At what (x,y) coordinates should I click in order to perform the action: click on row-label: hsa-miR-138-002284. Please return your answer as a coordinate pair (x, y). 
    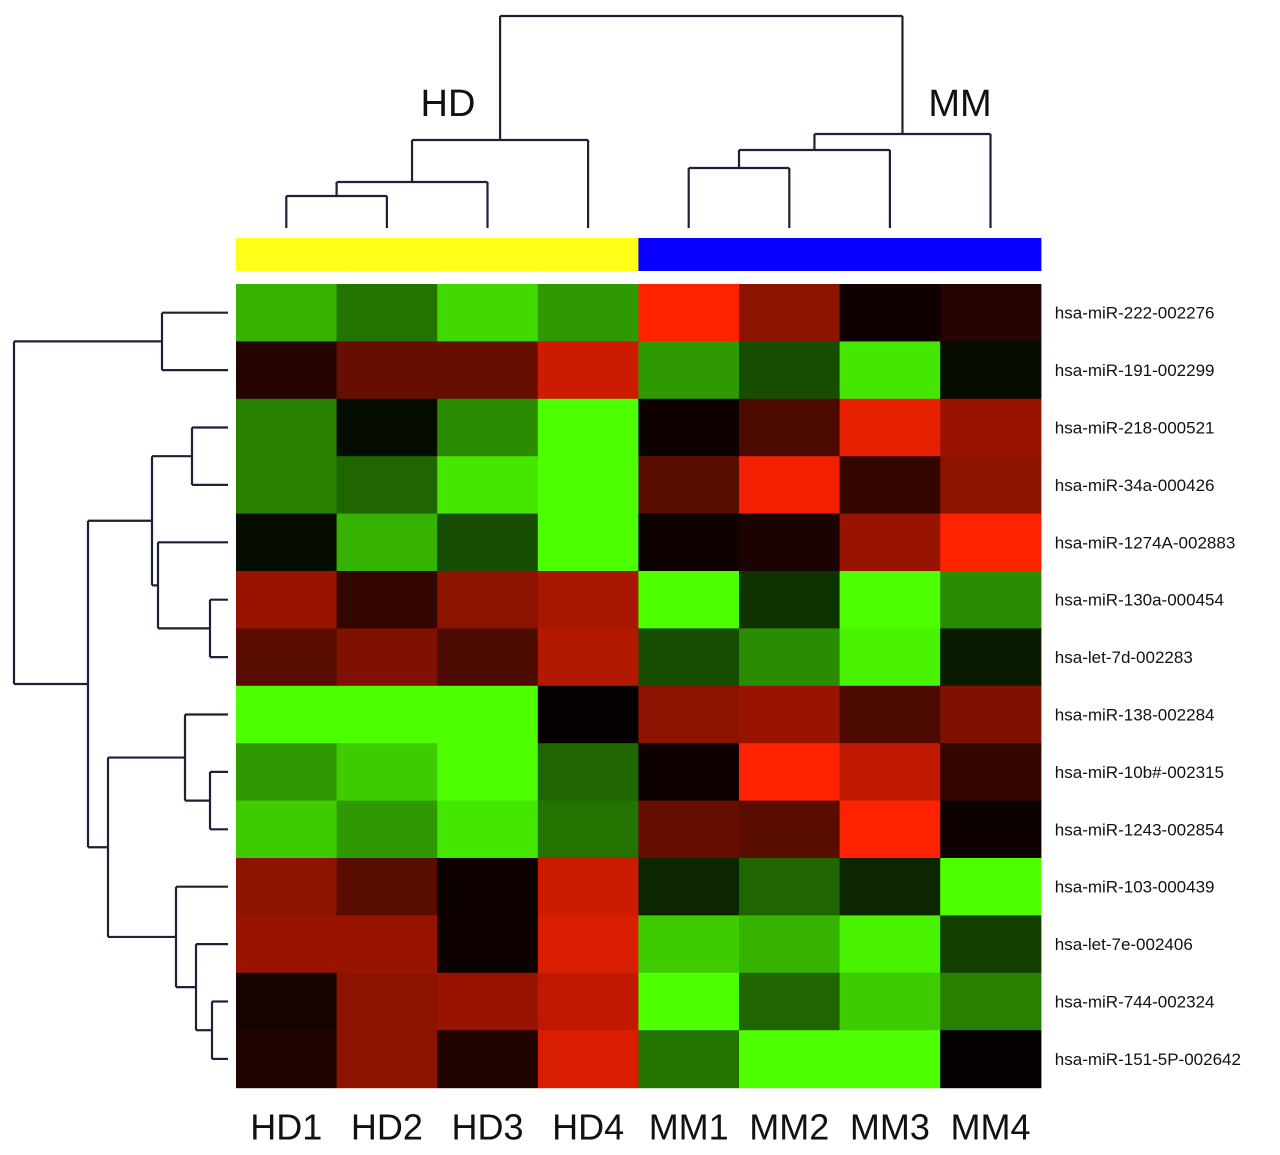
    Looking at the image, I should click on (1135, 715).